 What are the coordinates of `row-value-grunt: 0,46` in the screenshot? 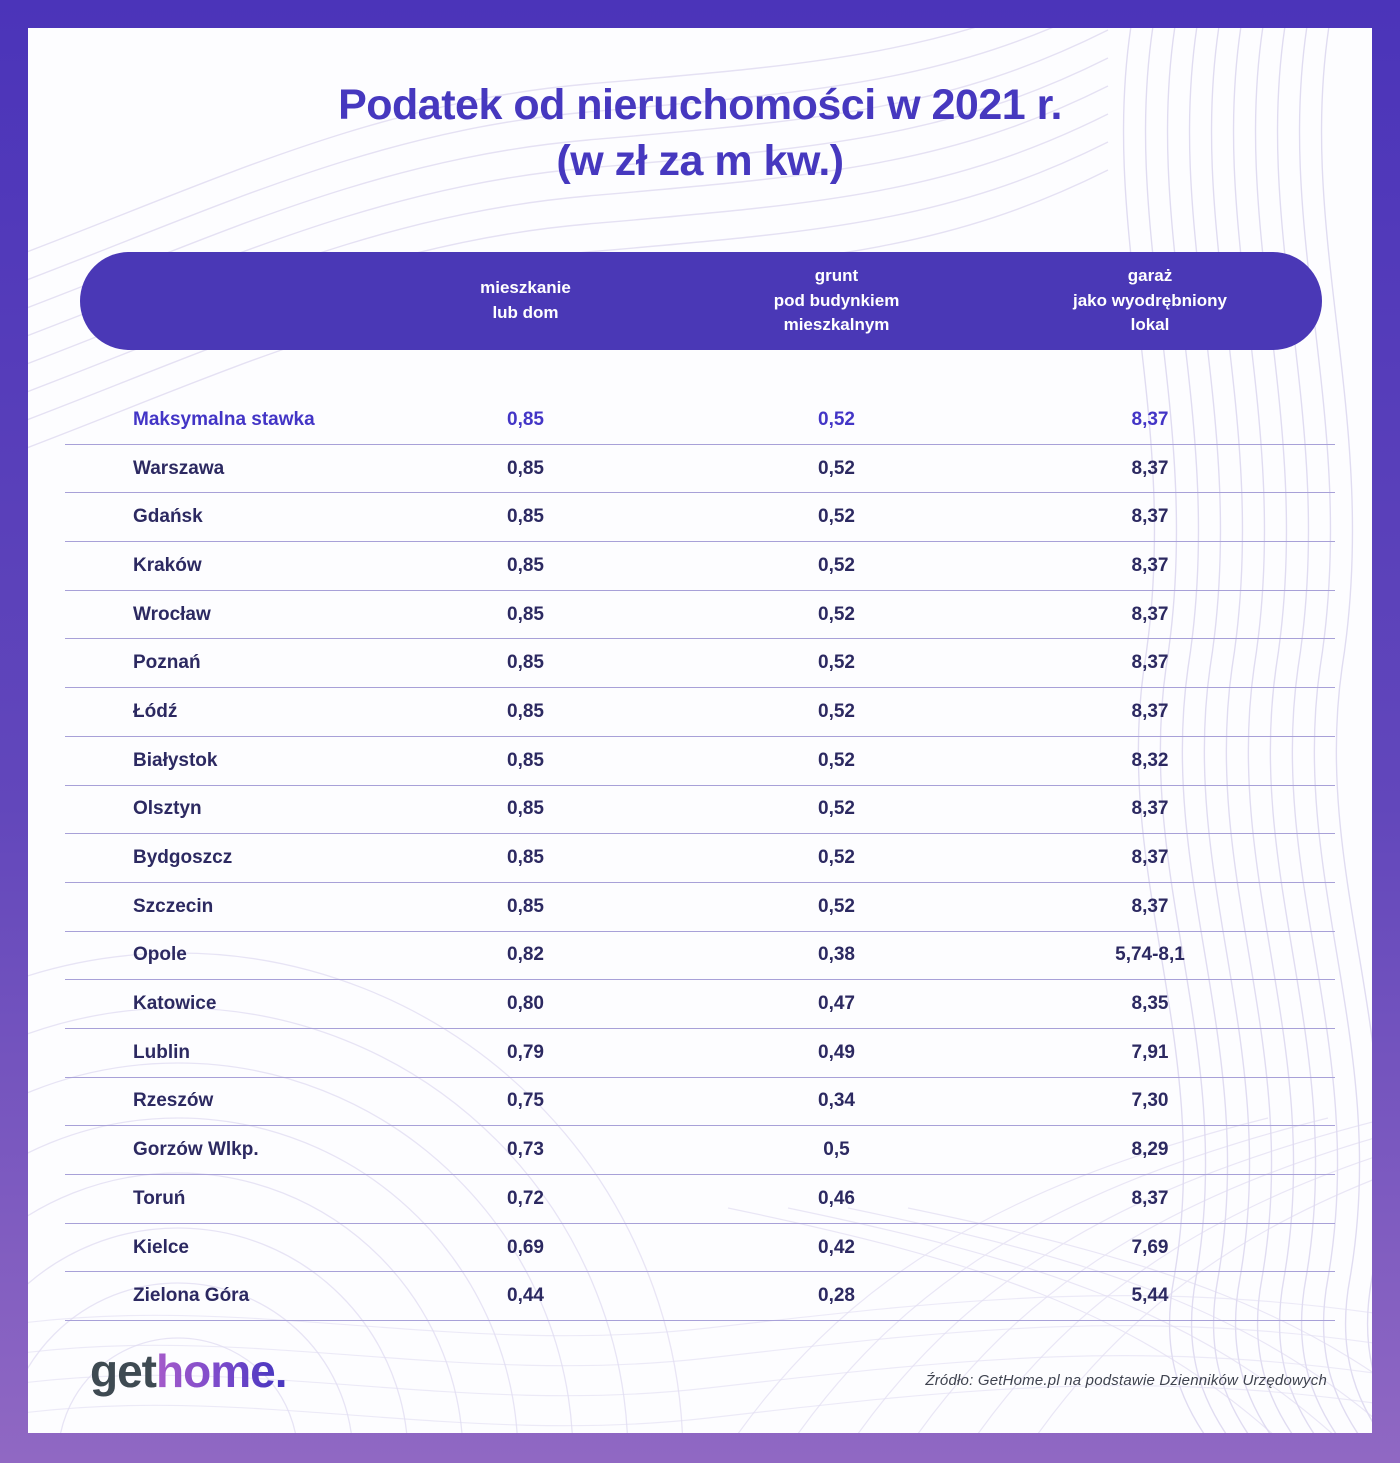 It's located at (836, 1198).